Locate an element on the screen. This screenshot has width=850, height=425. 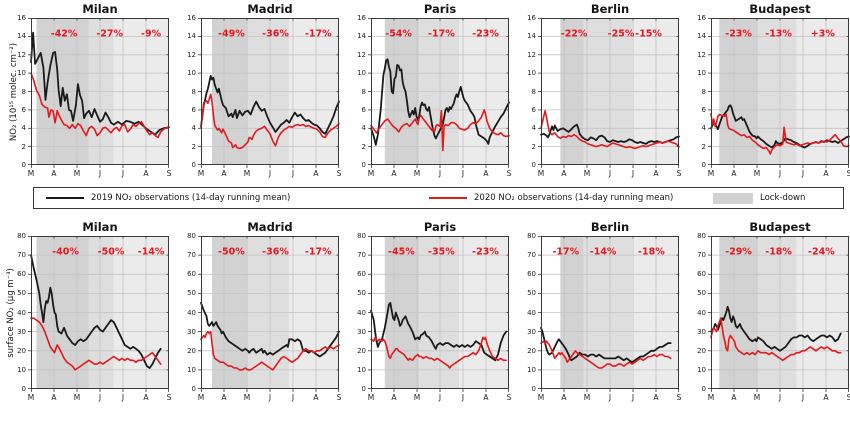
y-tick-label-budapest-column: 10 is located at coordinates (701, 73).